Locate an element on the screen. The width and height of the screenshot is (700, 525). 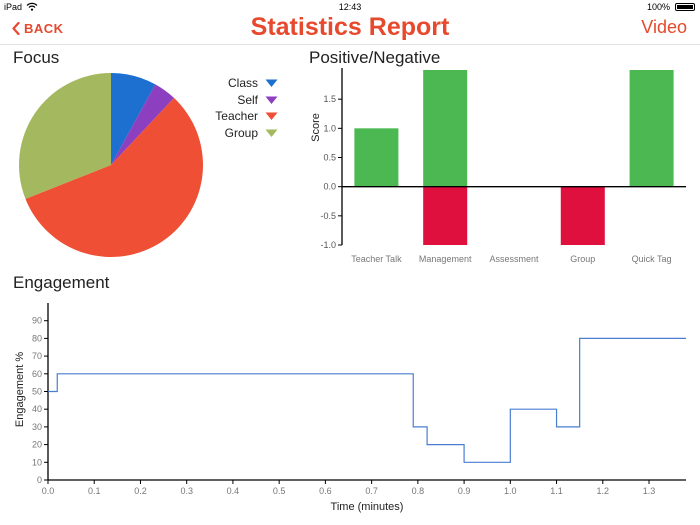
status-bar: iPad 12:43 100% is located at coordinates (350, 7).